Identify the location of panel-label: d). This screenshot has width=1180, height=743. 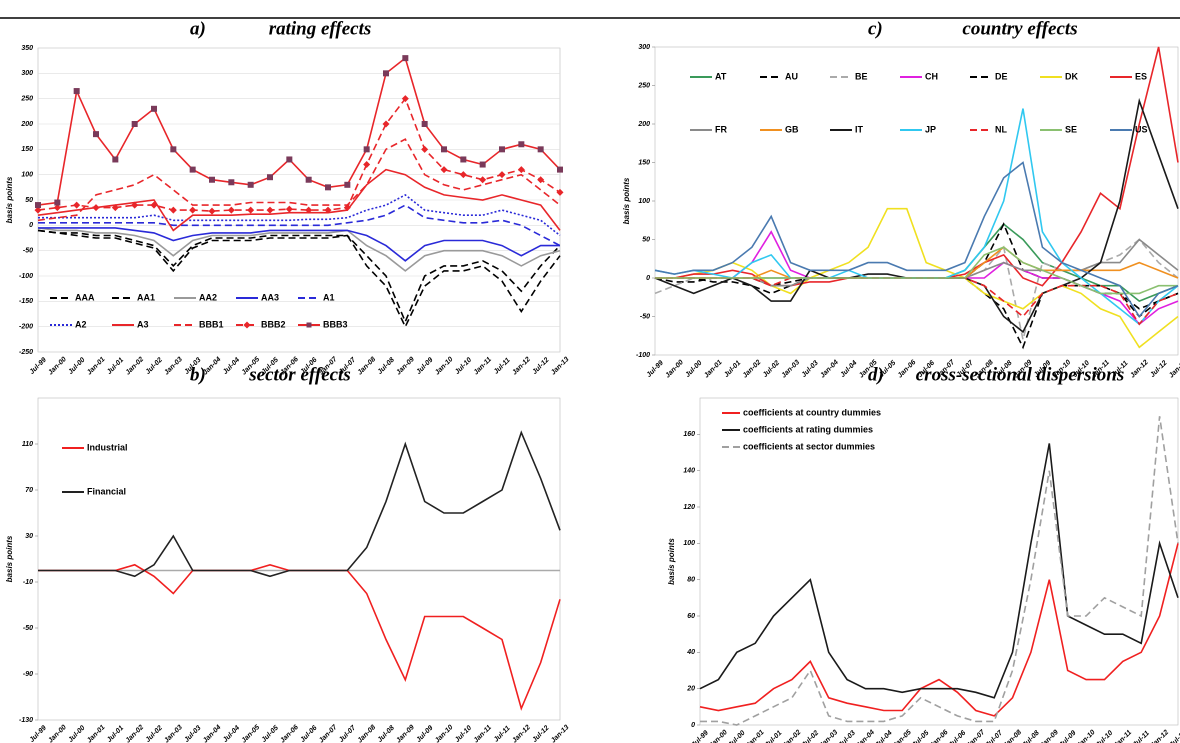
(876, 374).